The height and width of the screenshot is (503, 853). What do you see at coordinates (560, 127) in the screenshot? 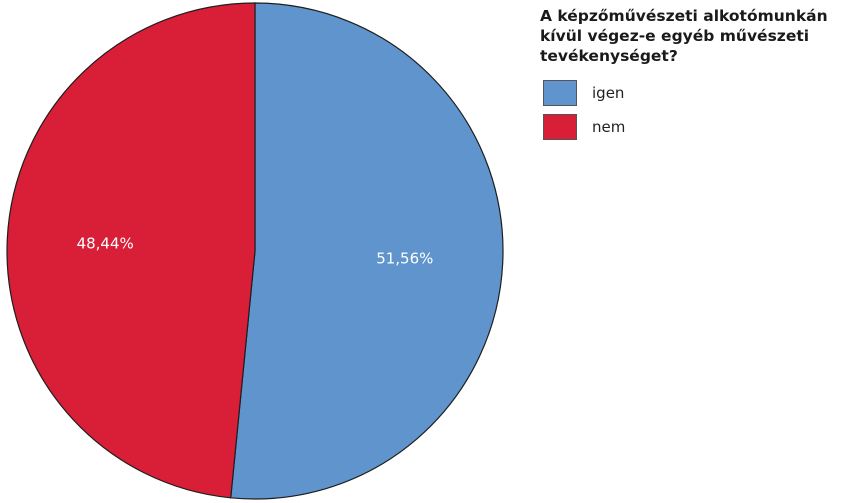
I see `legend-swatch-nem` at bounding box center [560, 127].